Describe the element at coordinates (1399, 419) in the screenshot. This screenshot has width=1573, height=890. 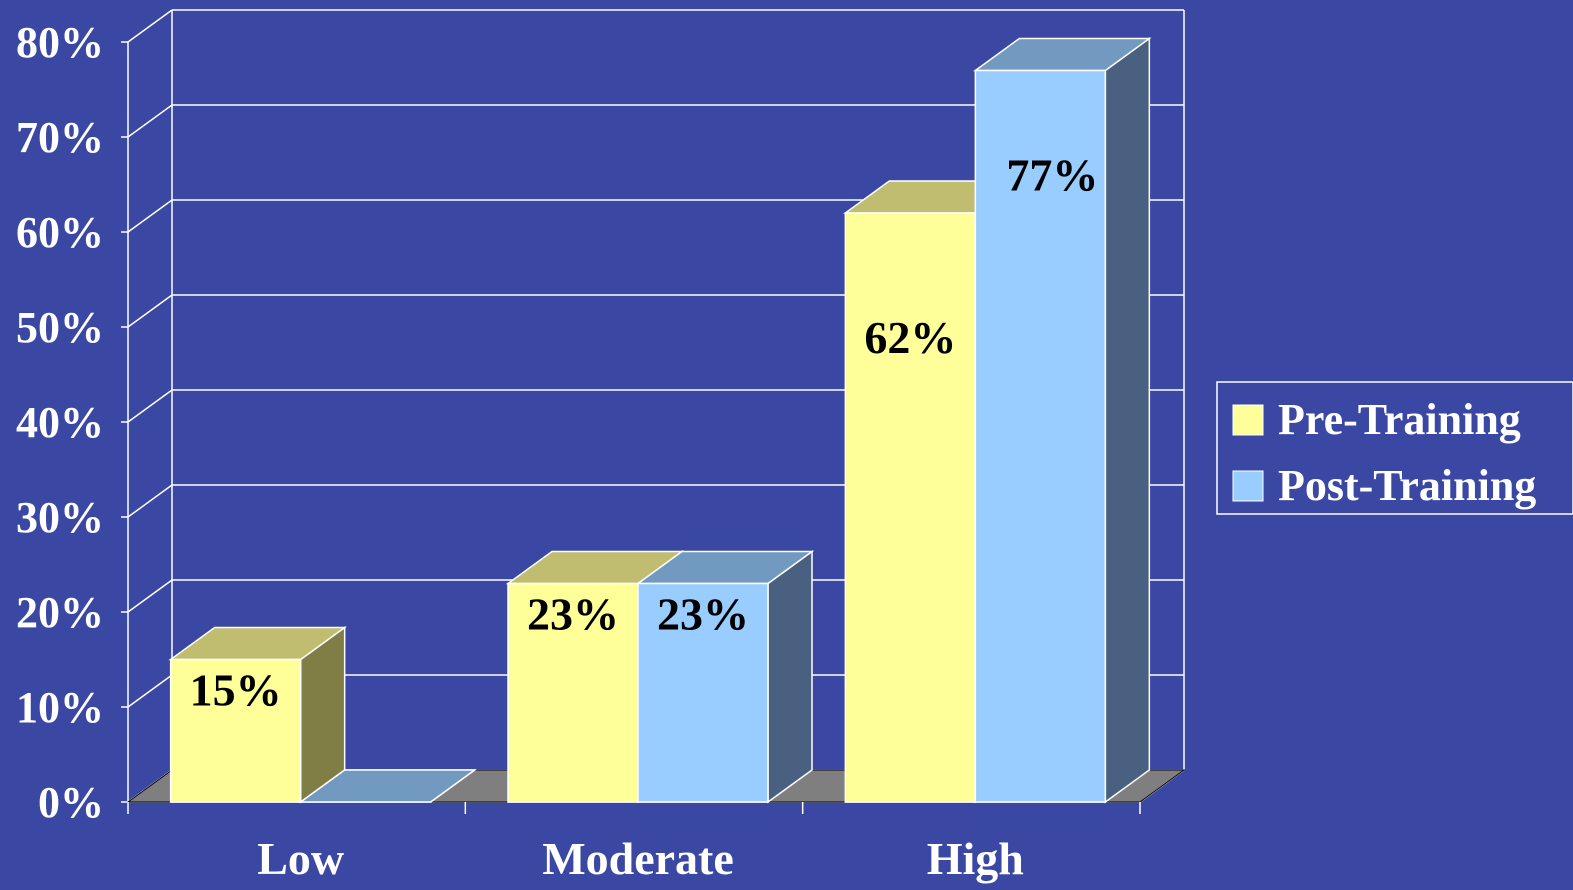
I see `legend-label: Pre-Training` at that location.